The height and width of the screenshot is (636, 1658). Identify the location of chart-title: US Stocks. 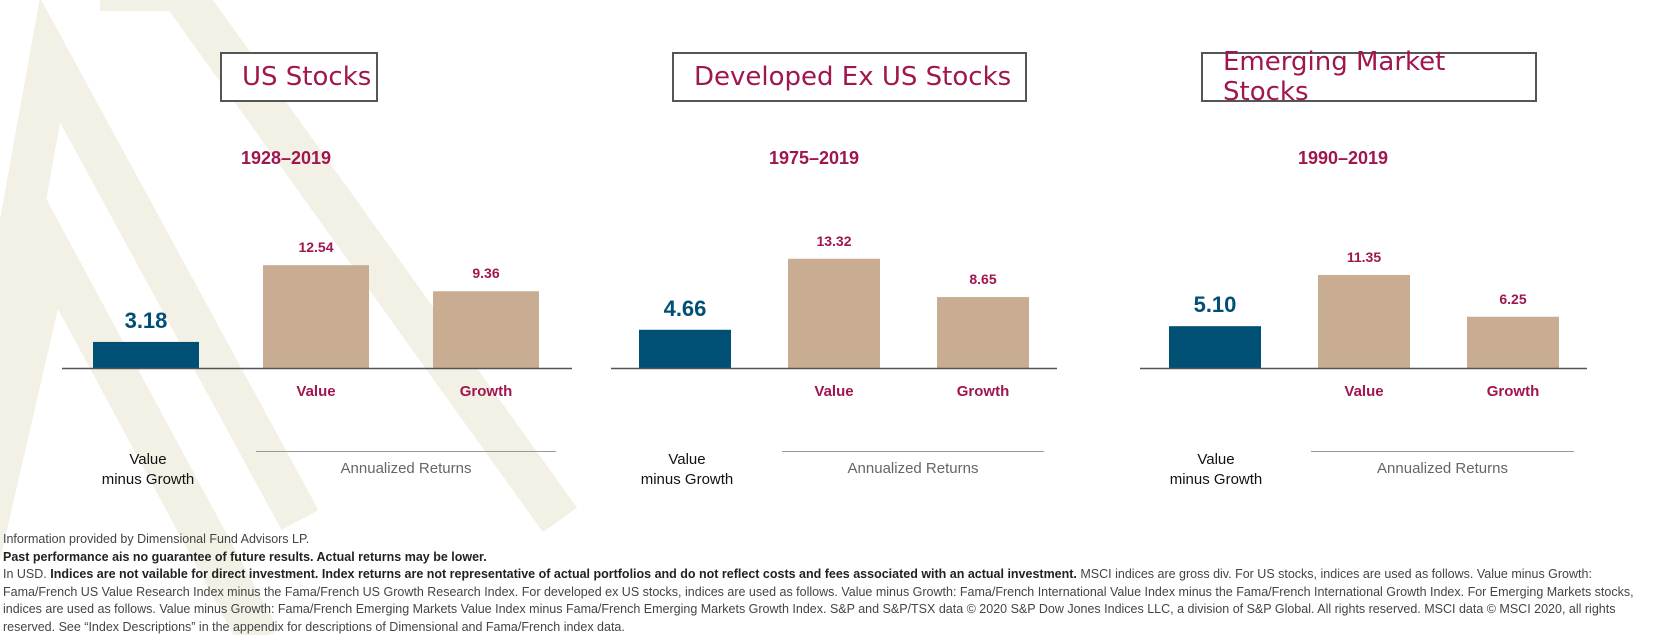
(307, 77).